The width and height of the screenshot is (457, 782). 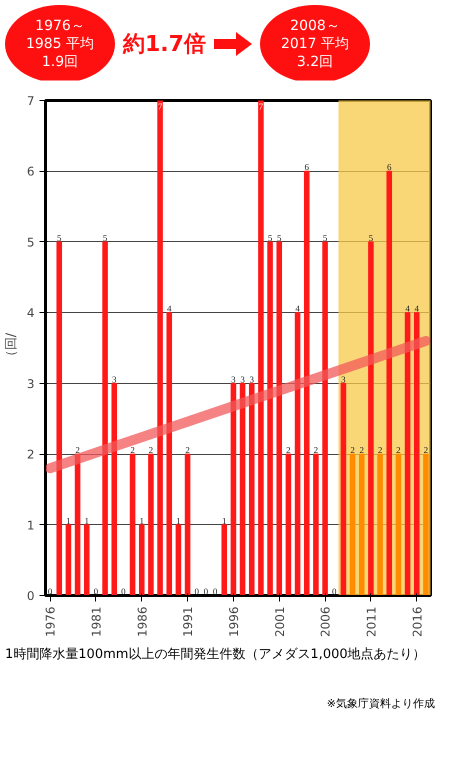 I want to click on x-tick-label: 1996, so click(x=233, y=622).